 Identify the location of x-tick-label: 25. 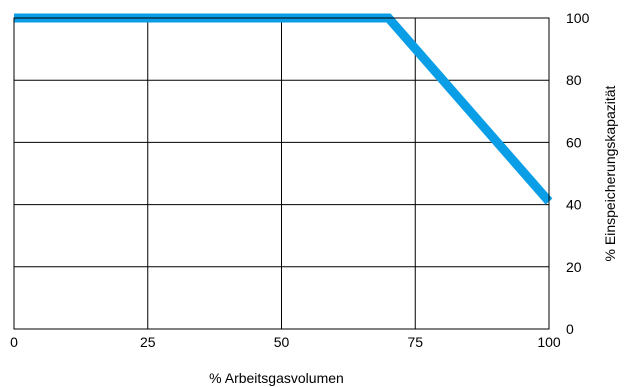
(148, 342).